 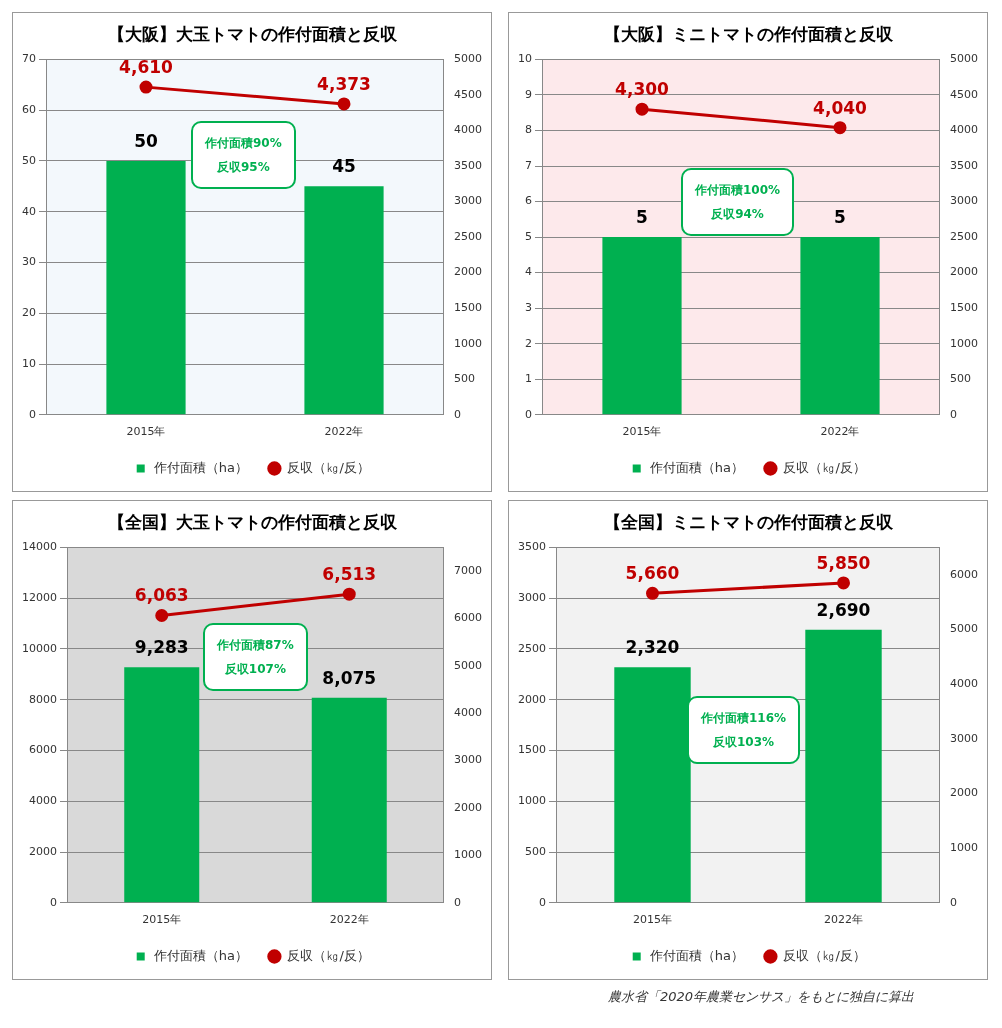 I want to click on y-tick-label: 30, so click(x=29, y=262).